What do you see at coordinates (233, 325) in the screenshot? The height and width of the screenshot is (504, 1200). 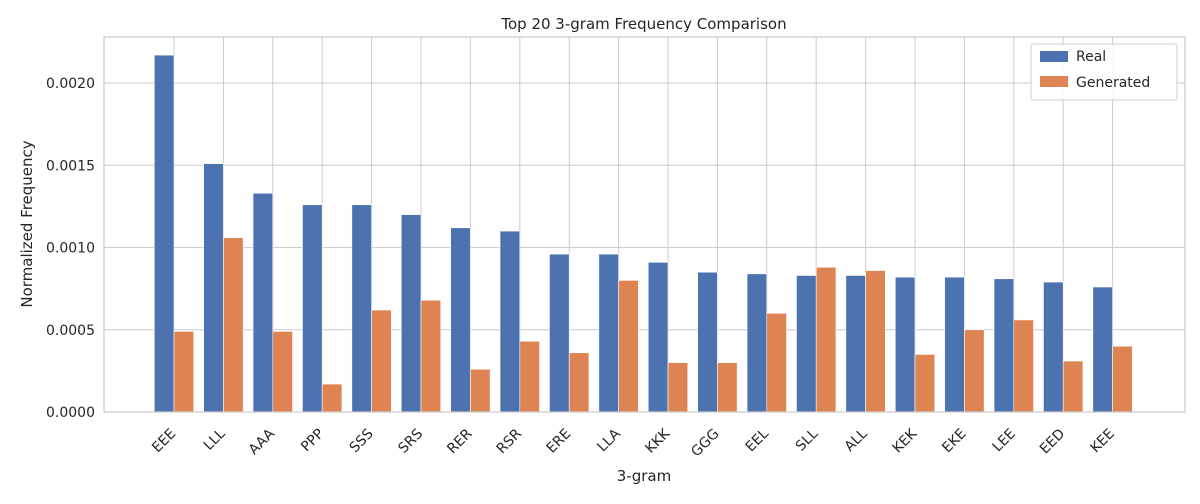 I see `bar-generated-lll` at bounding box center [233, 325].